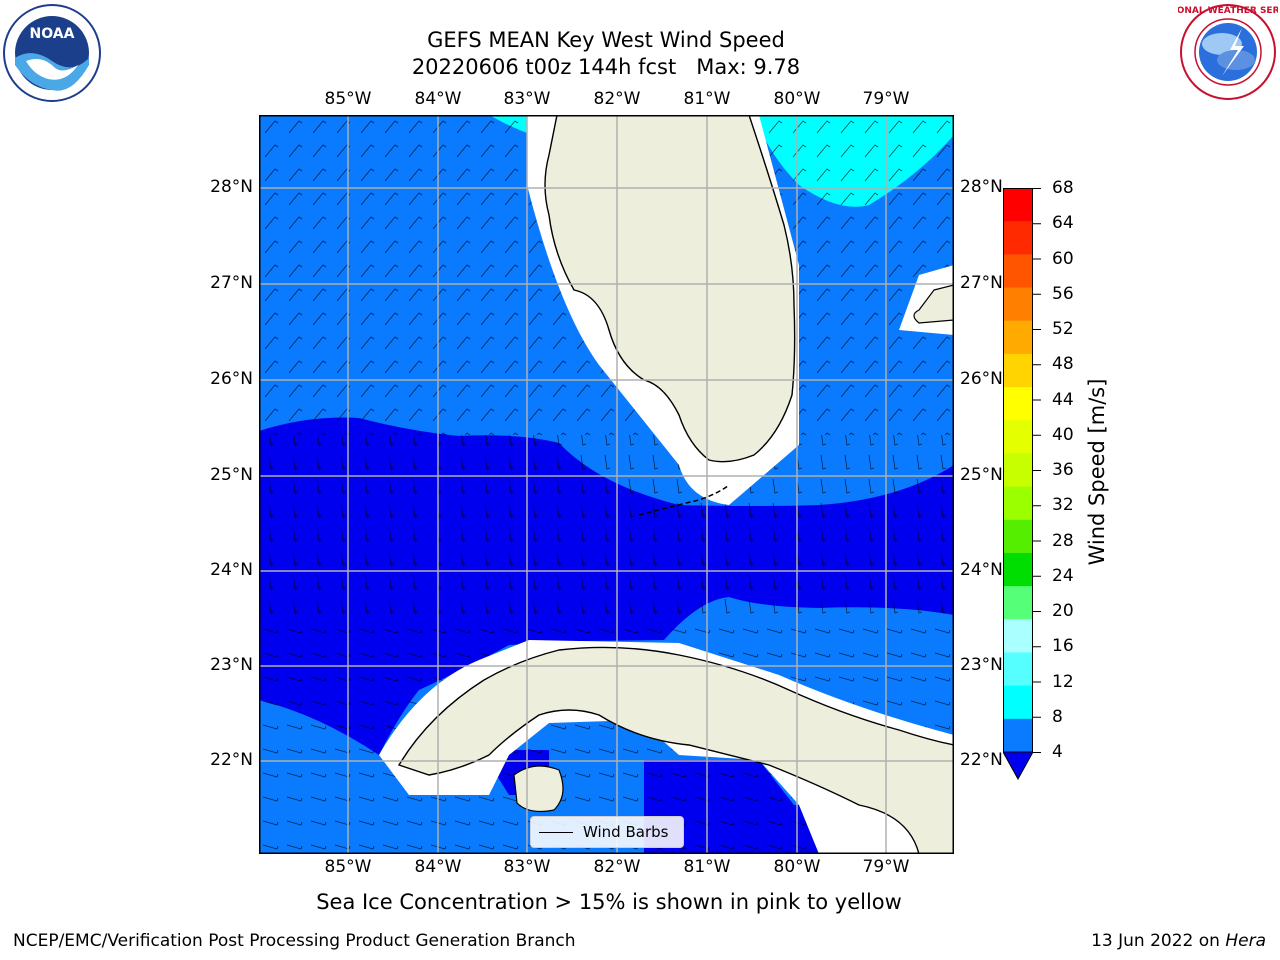  Describe the element at coordinates (797, 867) in the screenshot. I see `lon-label-bottom: 80°W` at that location.